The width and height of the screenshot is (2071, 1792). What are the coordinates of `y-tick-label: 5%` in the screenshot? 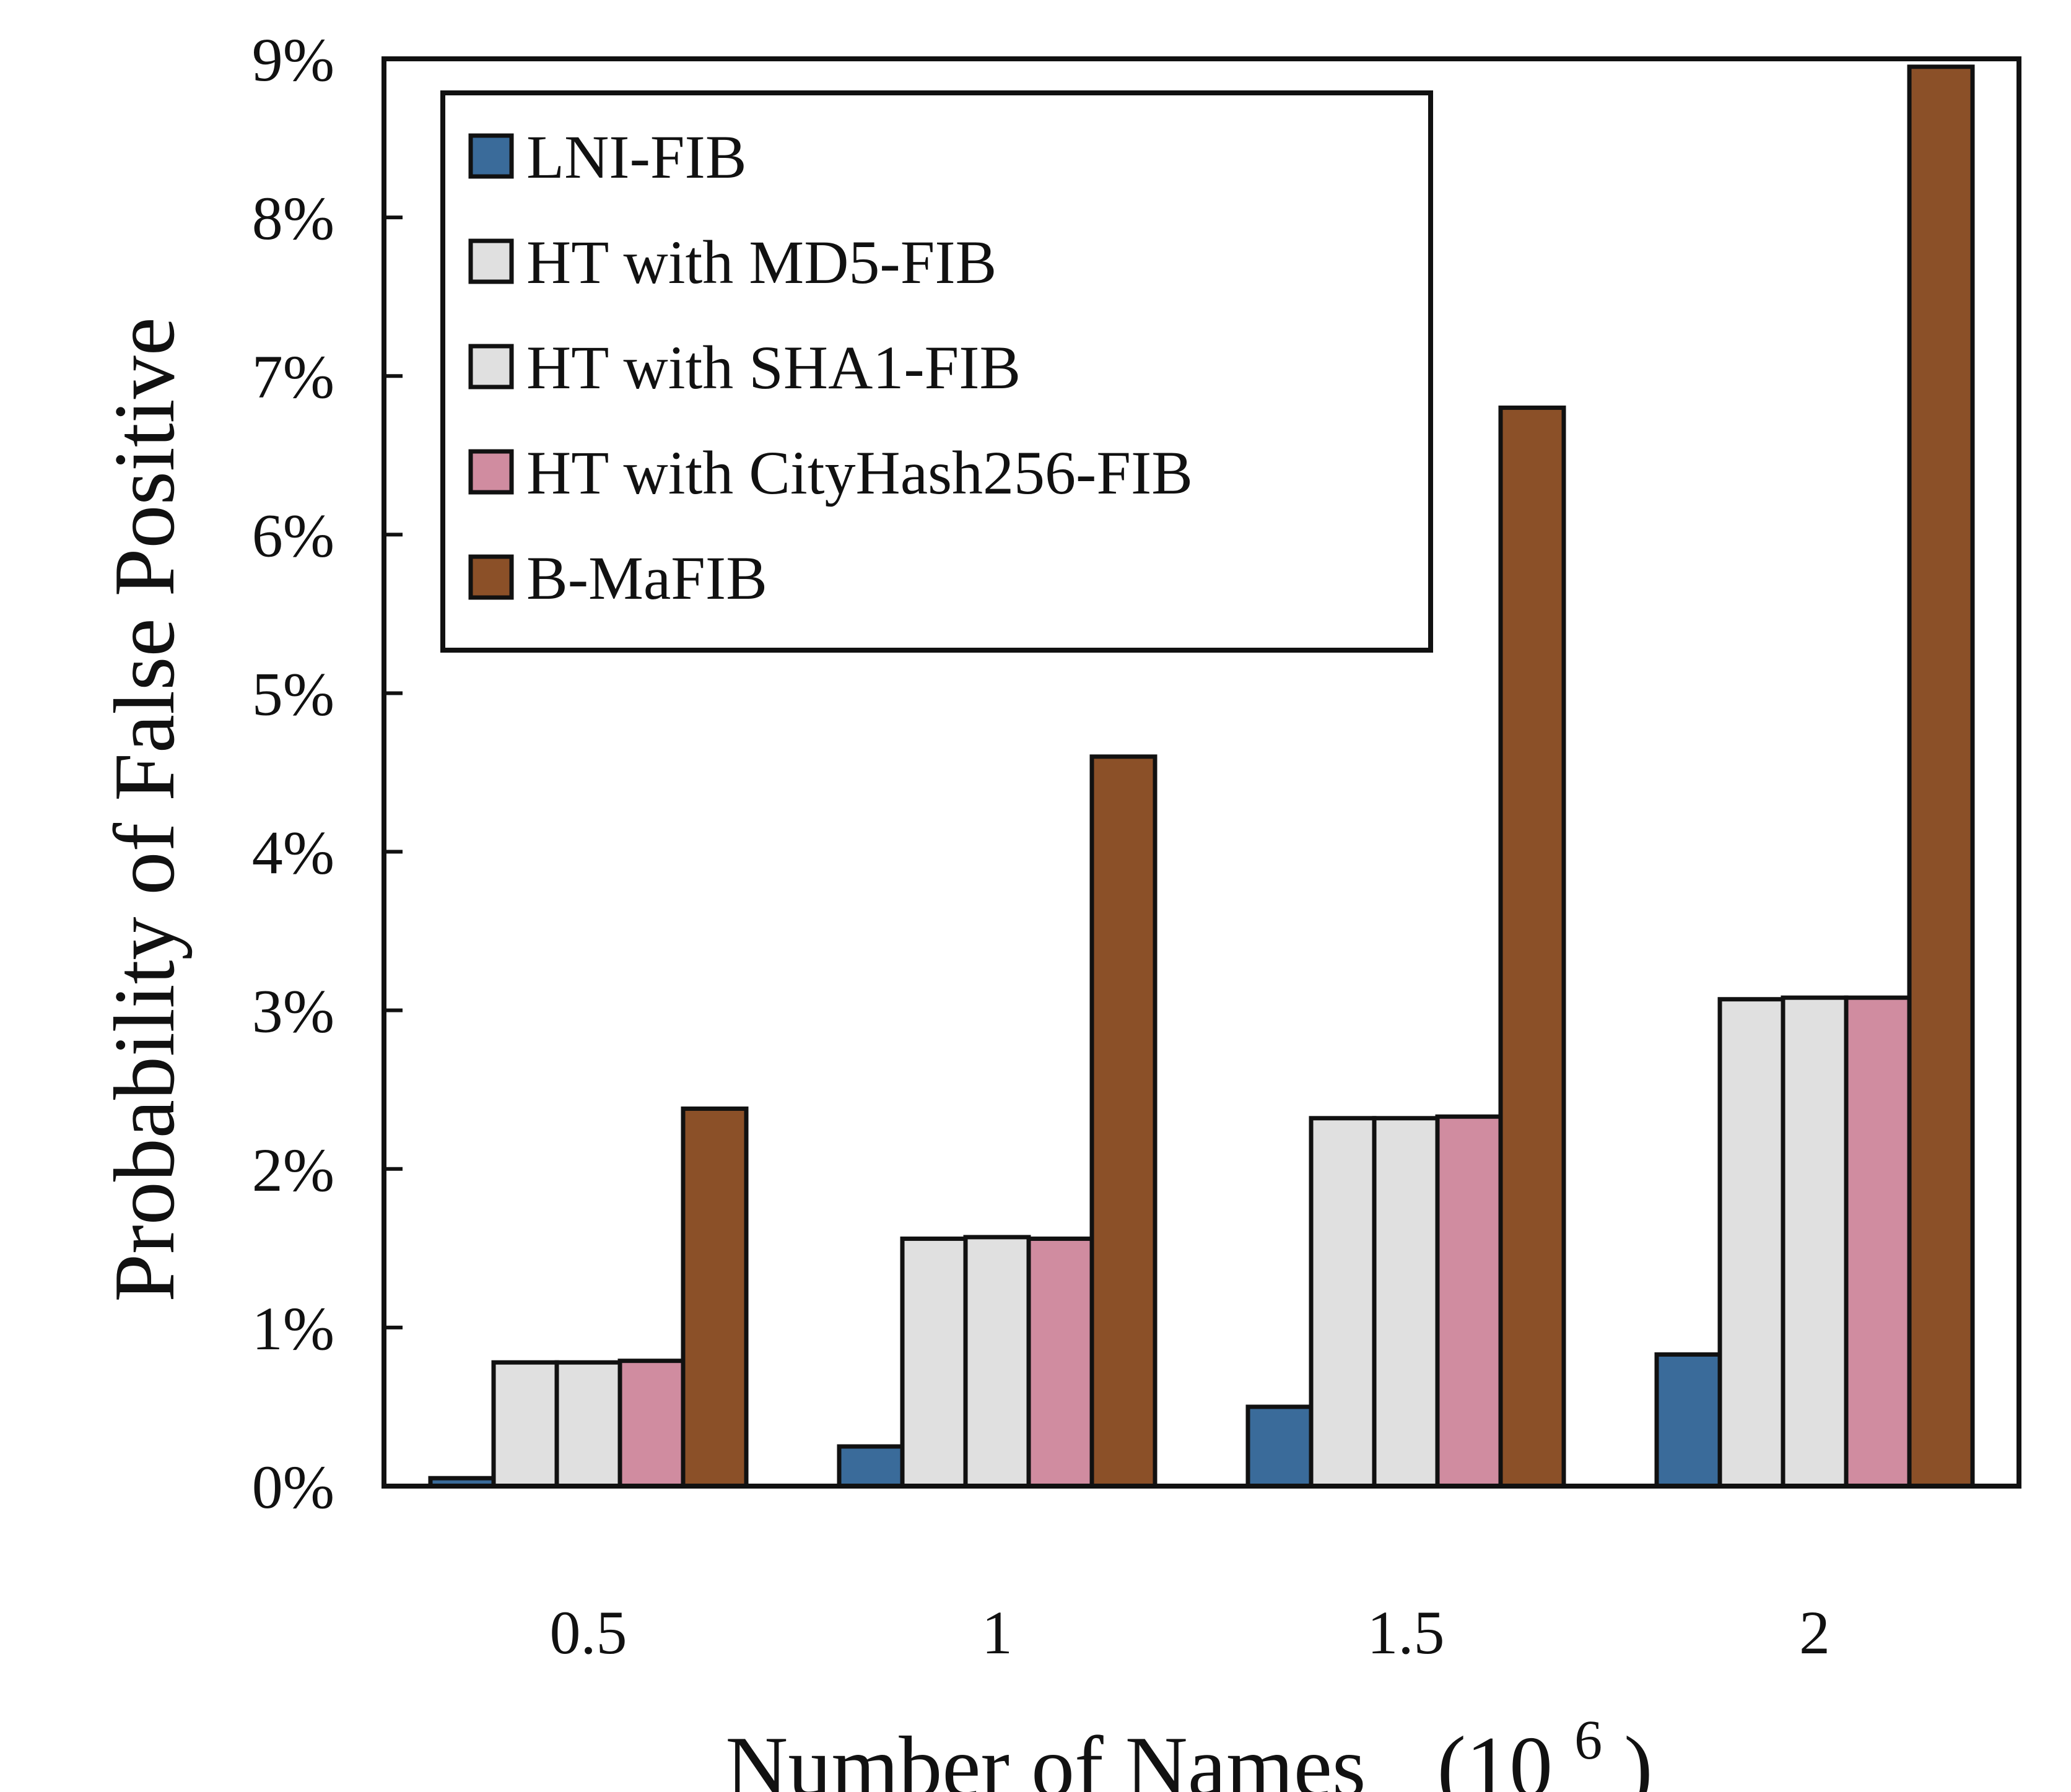 It's located at (293, 694).